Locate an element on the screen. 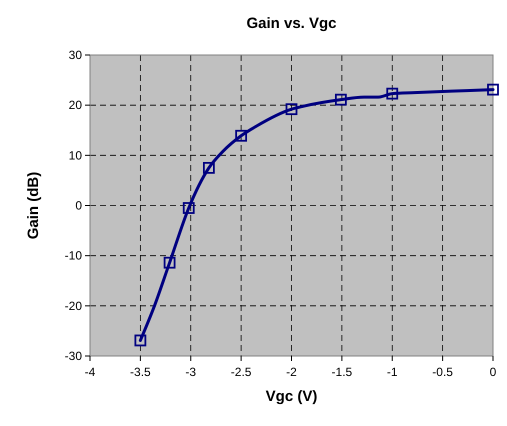 This screenshot has height=426, width=507. x-tick-label: -0.5 is located at coordinates (443, 372).